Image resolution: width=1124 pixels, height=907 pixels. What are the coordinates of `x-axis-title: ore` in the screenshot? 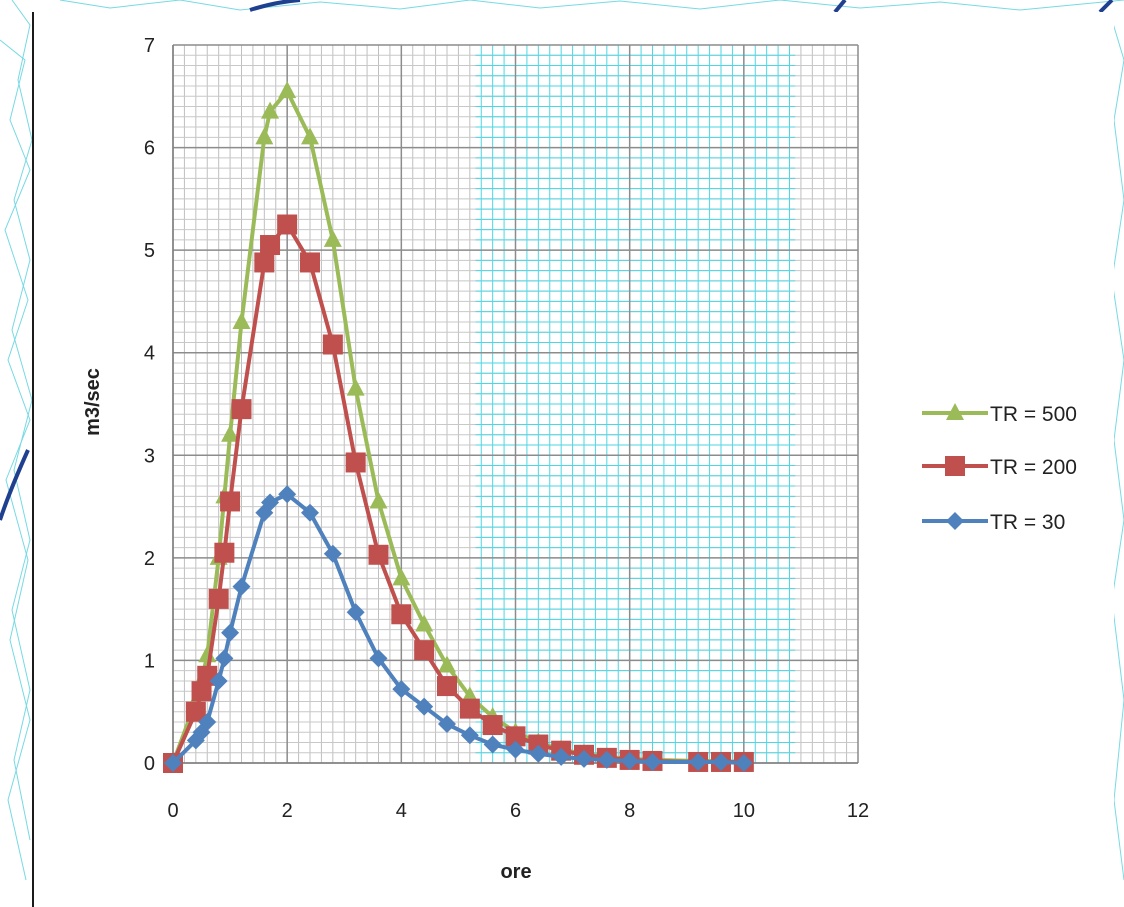 It's located at (515, 872).